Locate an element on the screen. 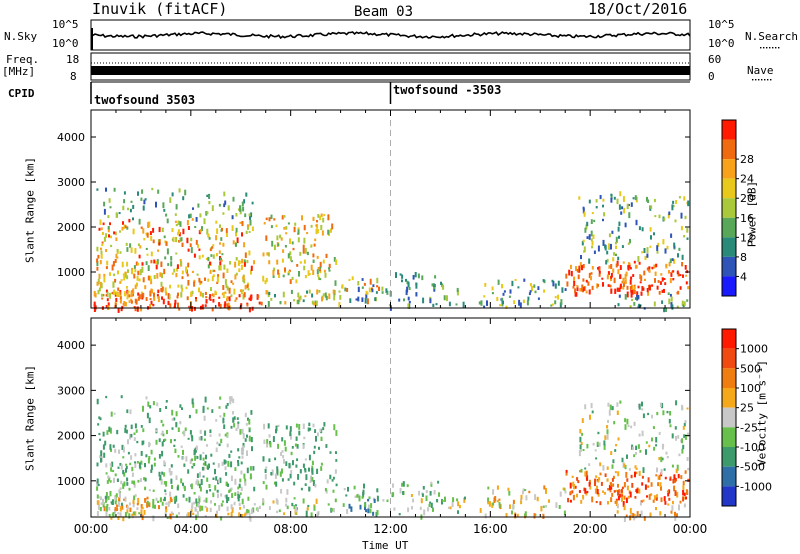  velocity-ytick-label-1: 2000 is located at coordinates (71, 436).